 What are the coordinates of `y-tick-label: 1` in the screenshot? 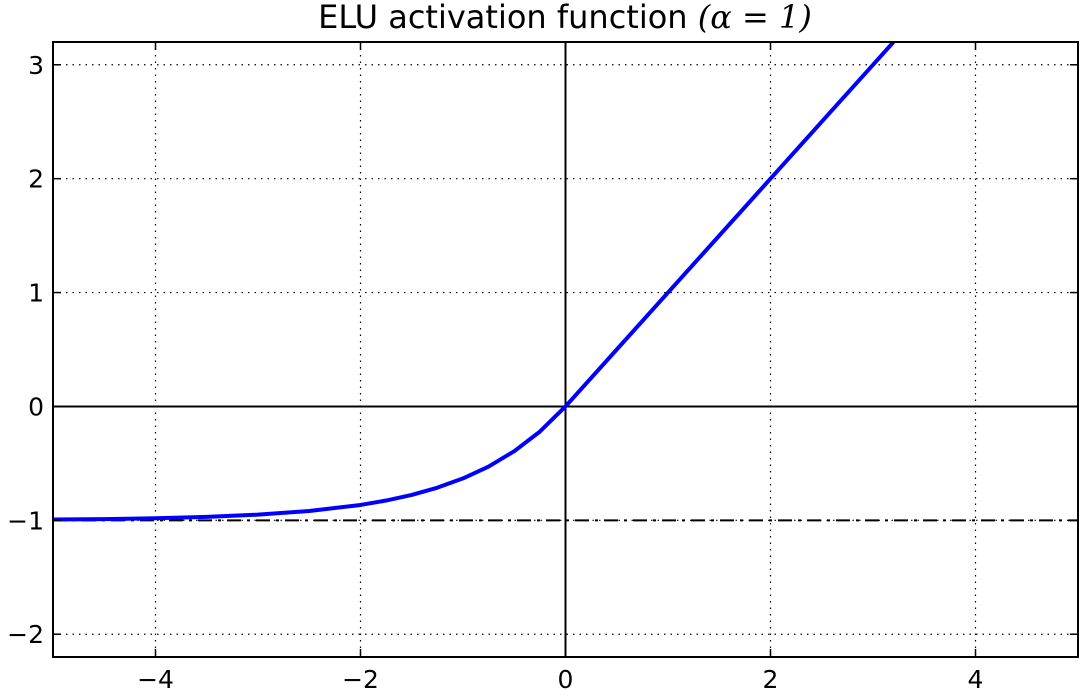 It's located at (36, 293).